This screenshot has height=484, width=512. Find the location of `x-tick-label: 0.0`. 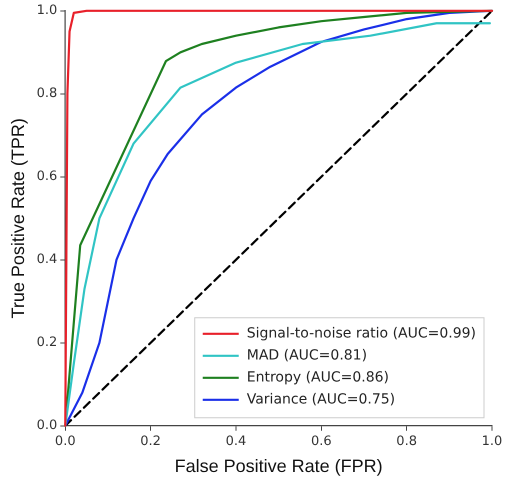

x-tick-label: 0.0 is located at coordinates (65, 441).